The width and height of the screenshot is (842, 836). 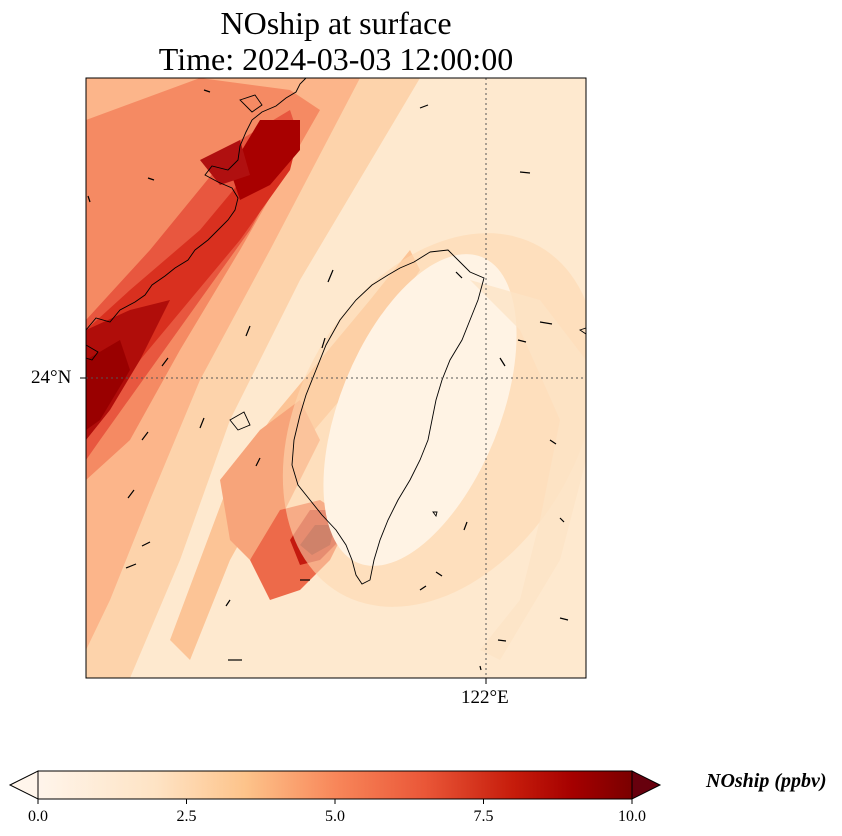 What do you see at coordinates (646, 785) in the screenshot?
I see `colorbar-extend-high` at bounding box center [646, 785].